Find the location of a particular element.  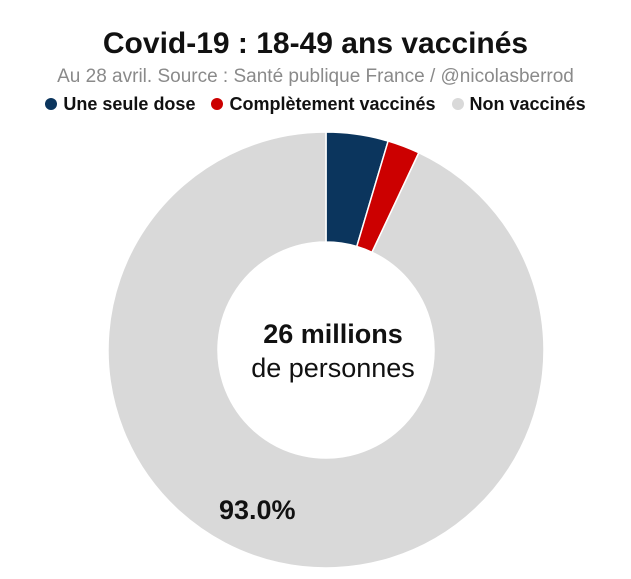

legend-item-completement-vaccines: Complètement vaccinés is located at coordinates (323, 104).